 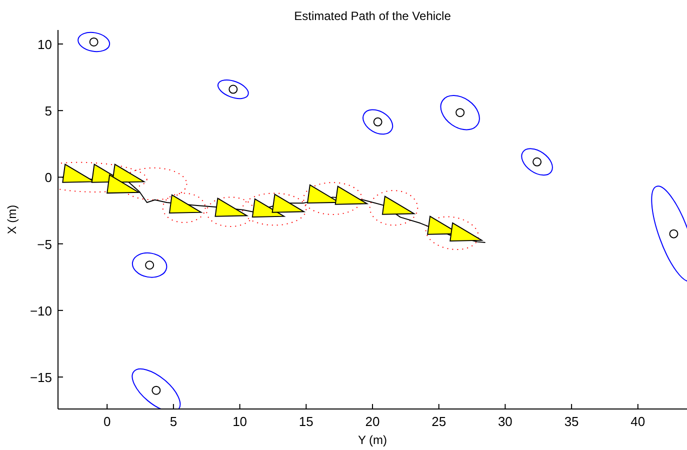 What do you see at coordinates (41, 378) in the screenshot?
I see `y-tick-label: −15` at bounding box center [41, 378].